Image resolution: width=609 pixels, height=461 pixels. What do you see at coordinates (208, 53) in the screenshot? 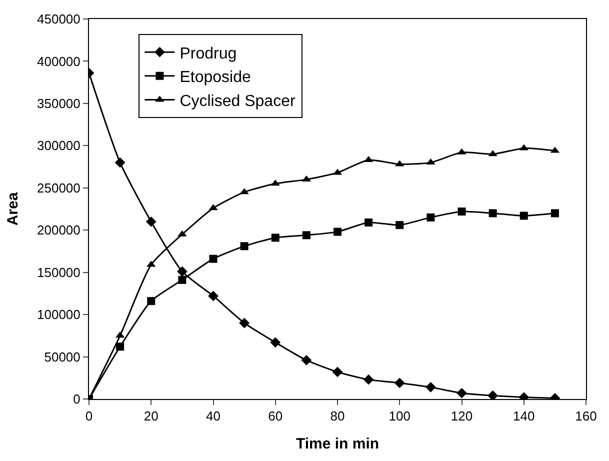
I see `legend-label: Prodrug` at bounding box center [208, 53].